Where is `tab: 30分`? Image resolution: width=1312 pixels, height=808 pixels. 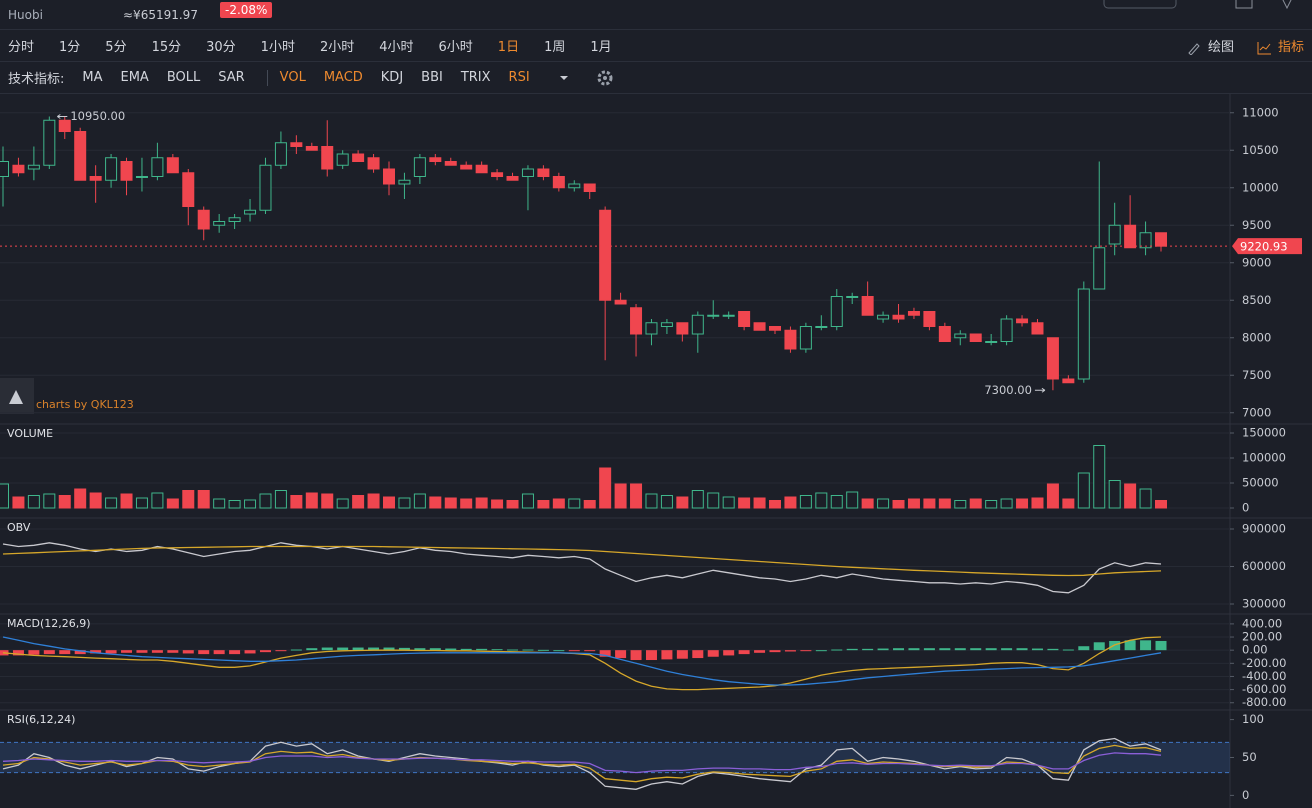
tab: 30分 is located at coordinates (221, 47).